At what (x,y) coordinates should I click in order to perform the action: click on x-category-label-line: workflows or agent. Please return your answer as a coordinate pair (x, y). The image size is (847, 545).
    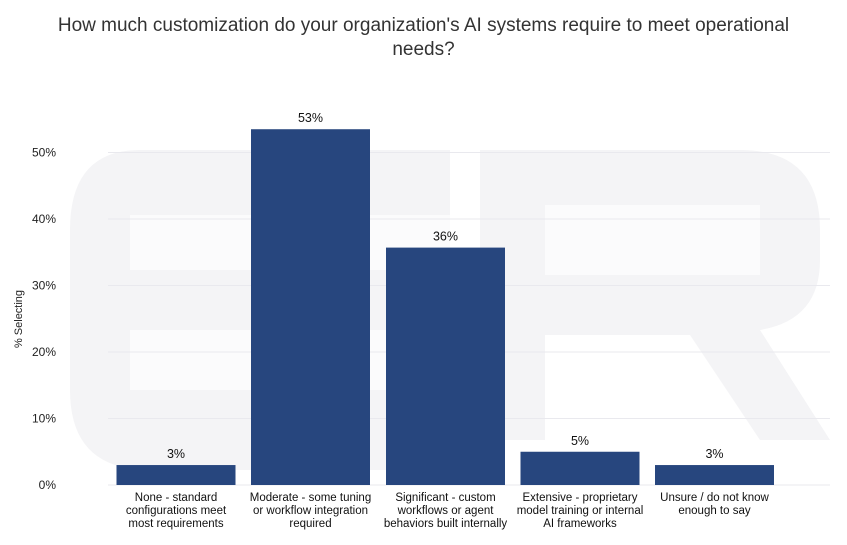
    Looking at the image, I should click on (445, 511).